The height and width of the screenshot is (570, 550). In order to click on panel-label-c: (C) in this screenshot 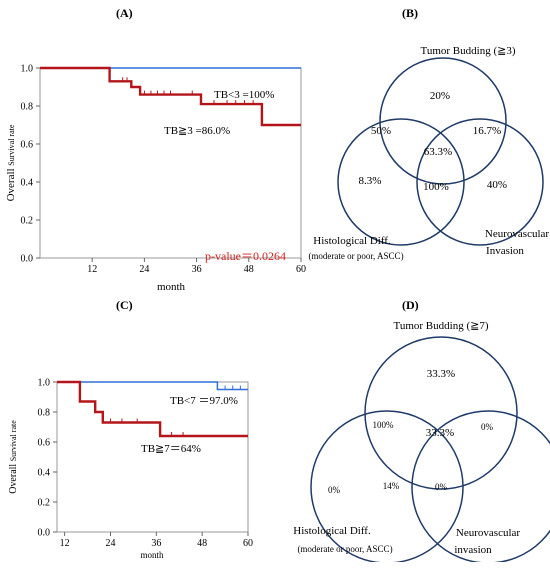, I will do `click(124, 305)`.